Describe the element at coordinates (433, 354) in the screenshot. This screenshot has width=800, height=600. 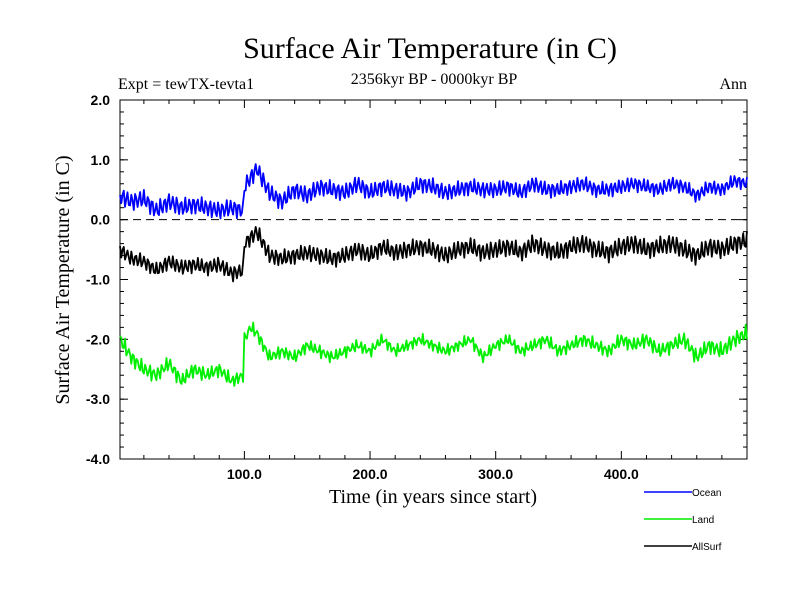
I see `series-line-land` at that location.